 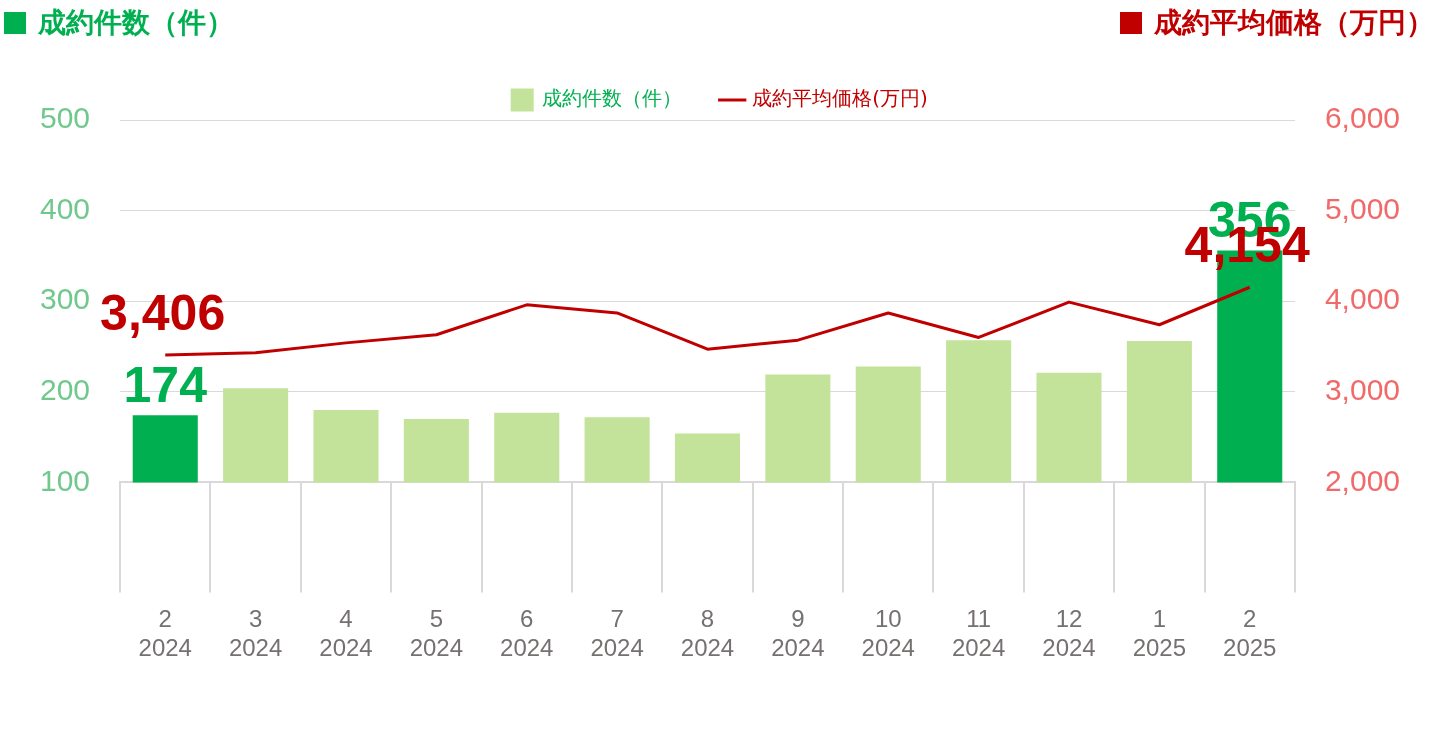 I want to click on y-tick-label: 500, so click(x=65, y=118).